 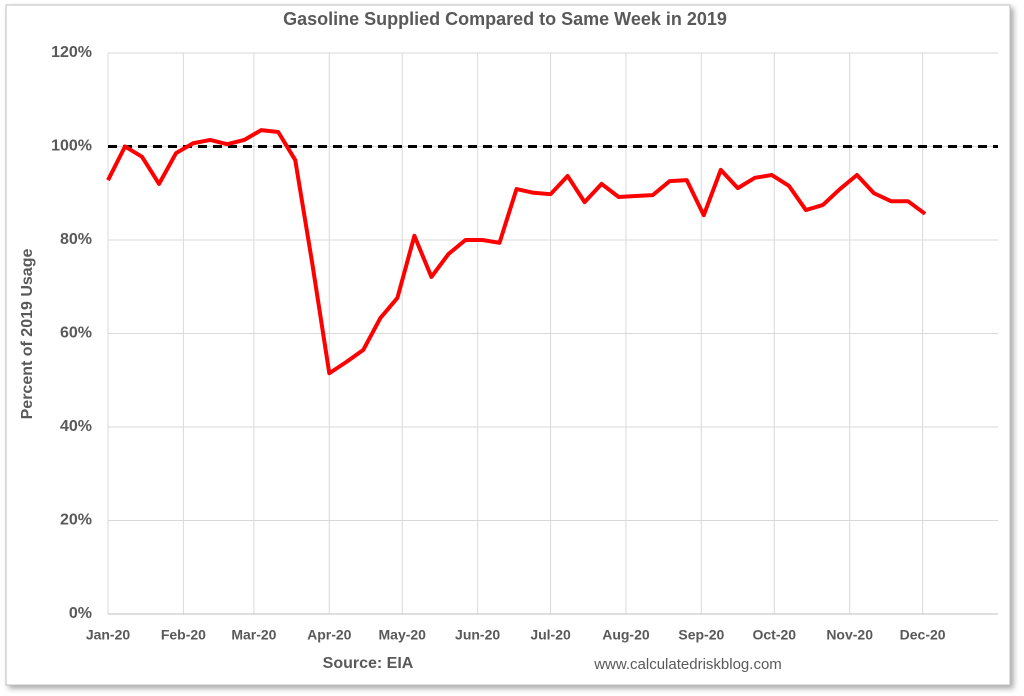 What do you see at coordinates (76, 333) in the screenshot?
I see `y-tick-label: 60%` at bounding box center [76, 333].